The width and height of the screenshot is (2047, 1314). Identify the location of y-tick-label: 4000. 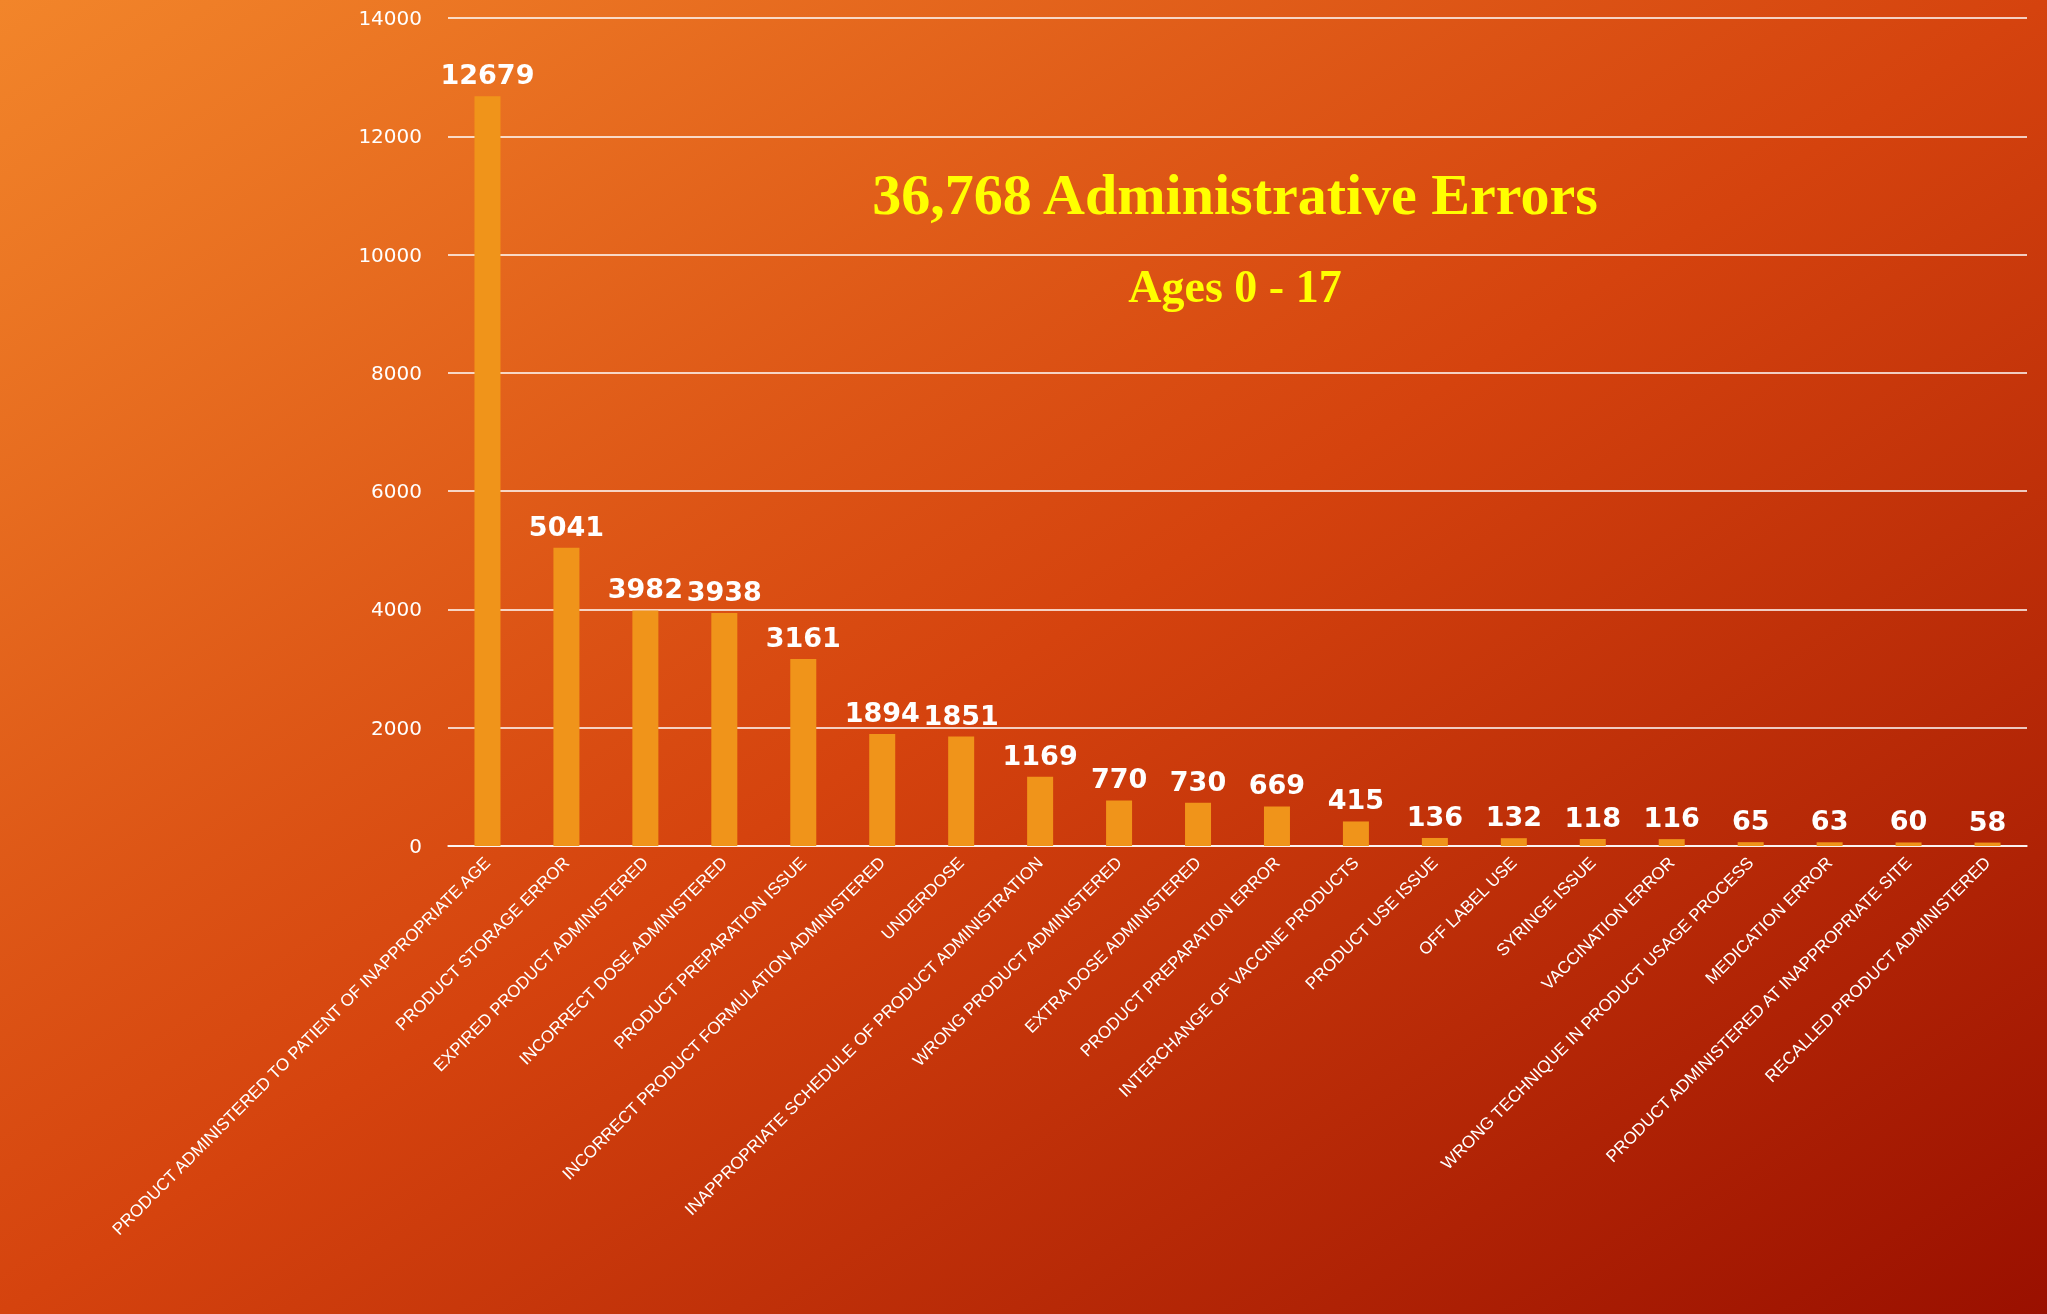
(396, 609).